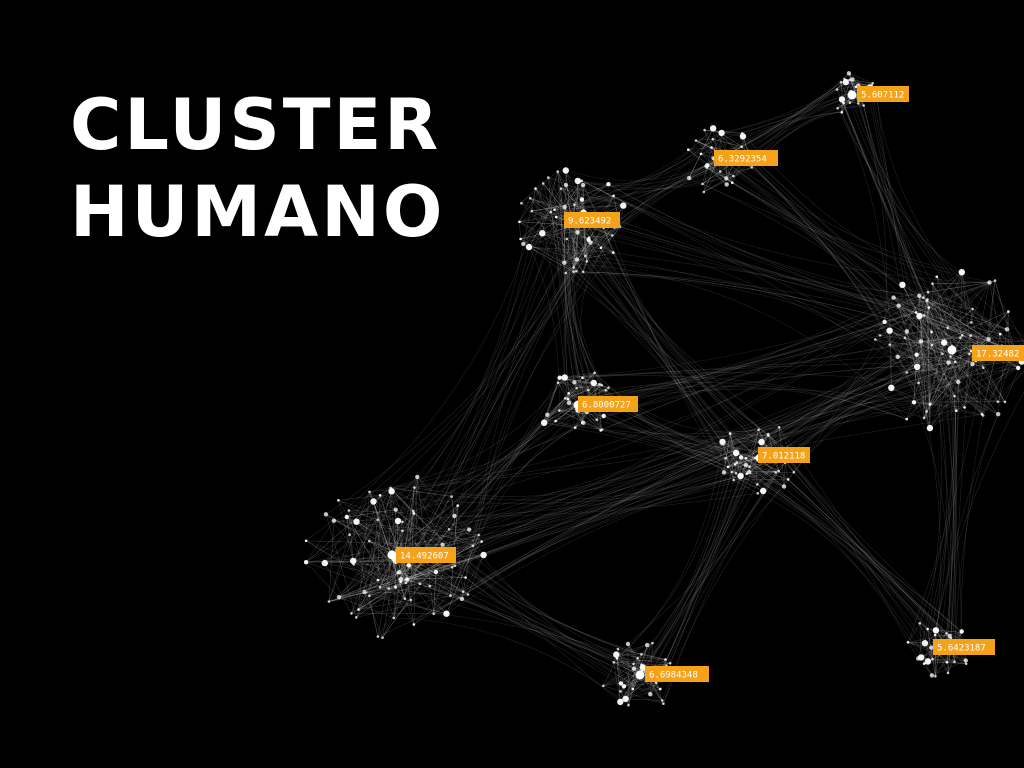 The image size is (1024, 768). What do you see at coordinates (570, 295) in the screenshot?
I see `link-c3-c5` at bounding box center [570, 295].